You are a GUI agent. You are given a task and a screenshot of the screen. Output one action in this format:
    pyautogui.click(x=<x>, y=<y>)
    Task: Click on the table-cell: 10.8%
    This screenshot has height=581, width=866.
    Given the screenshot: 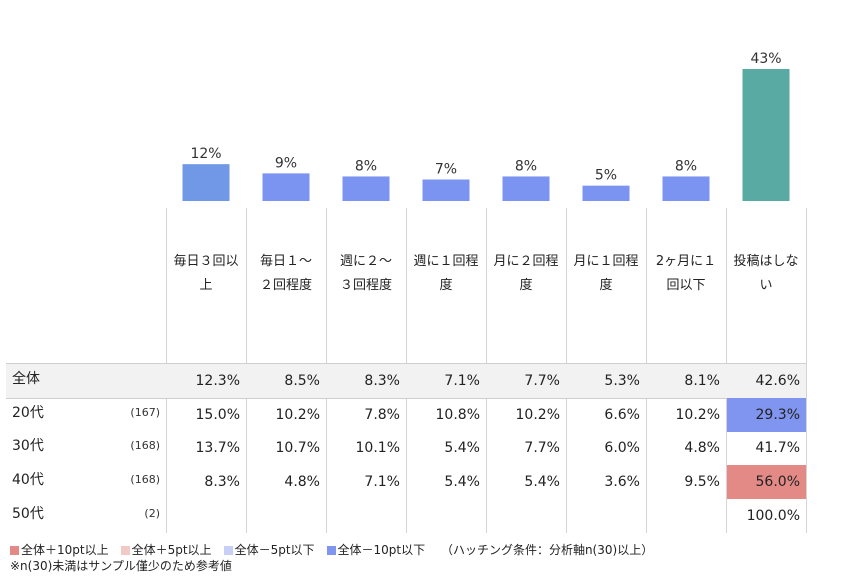 What is the action you would take?
    pyautogui.click(x=457, y=415)
    